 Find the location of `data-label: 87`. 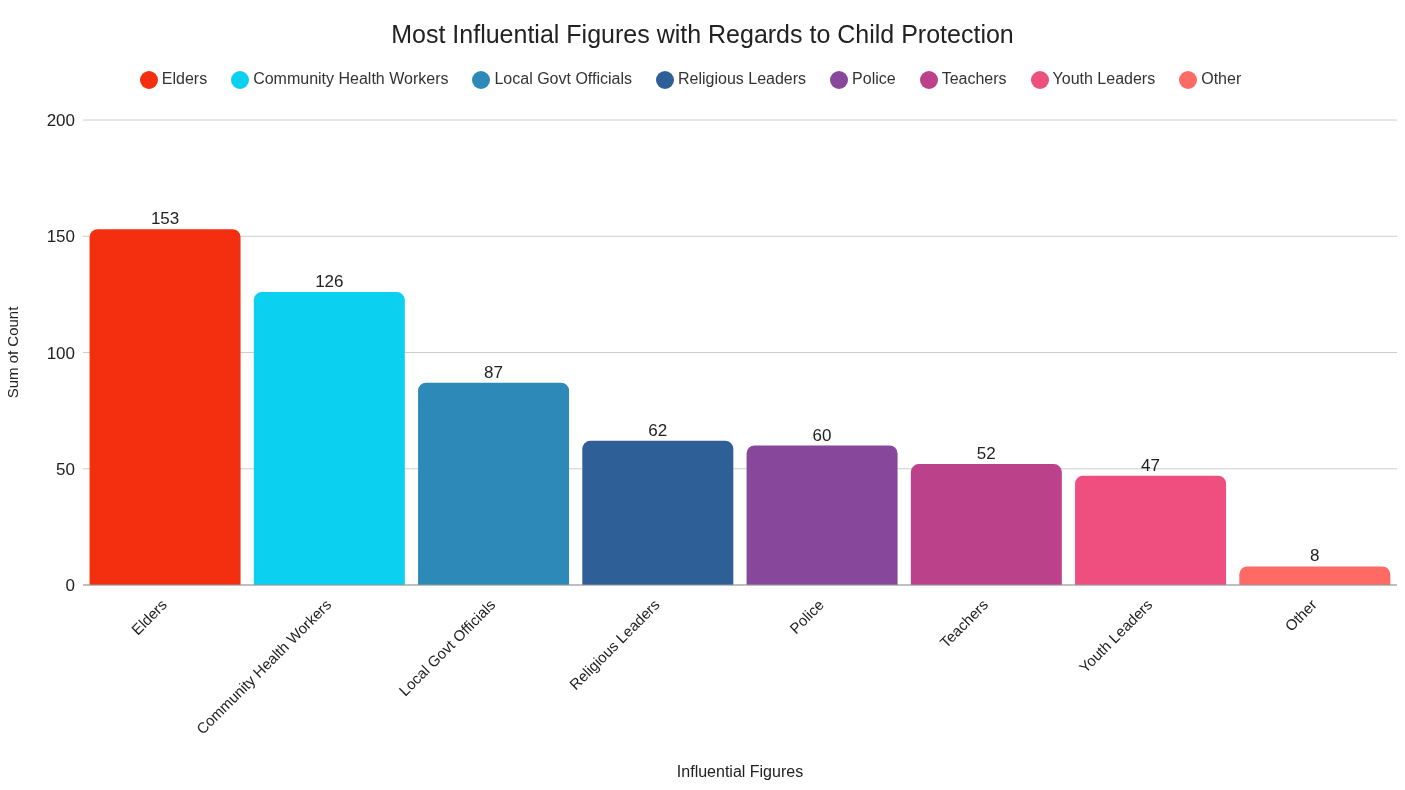

data-label: 87 is located at coordinates (494, 372).